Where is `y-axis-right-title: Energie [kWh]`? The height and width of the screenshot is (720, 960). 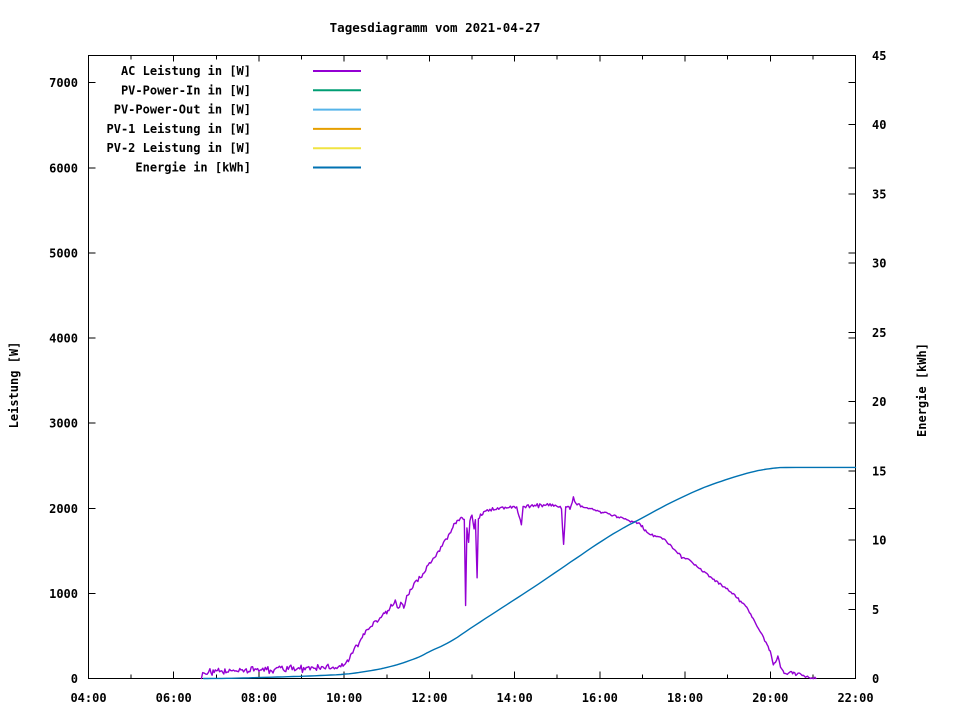 y-axis-right-title: Energie [kWh] is located at coordinates (922, 390).